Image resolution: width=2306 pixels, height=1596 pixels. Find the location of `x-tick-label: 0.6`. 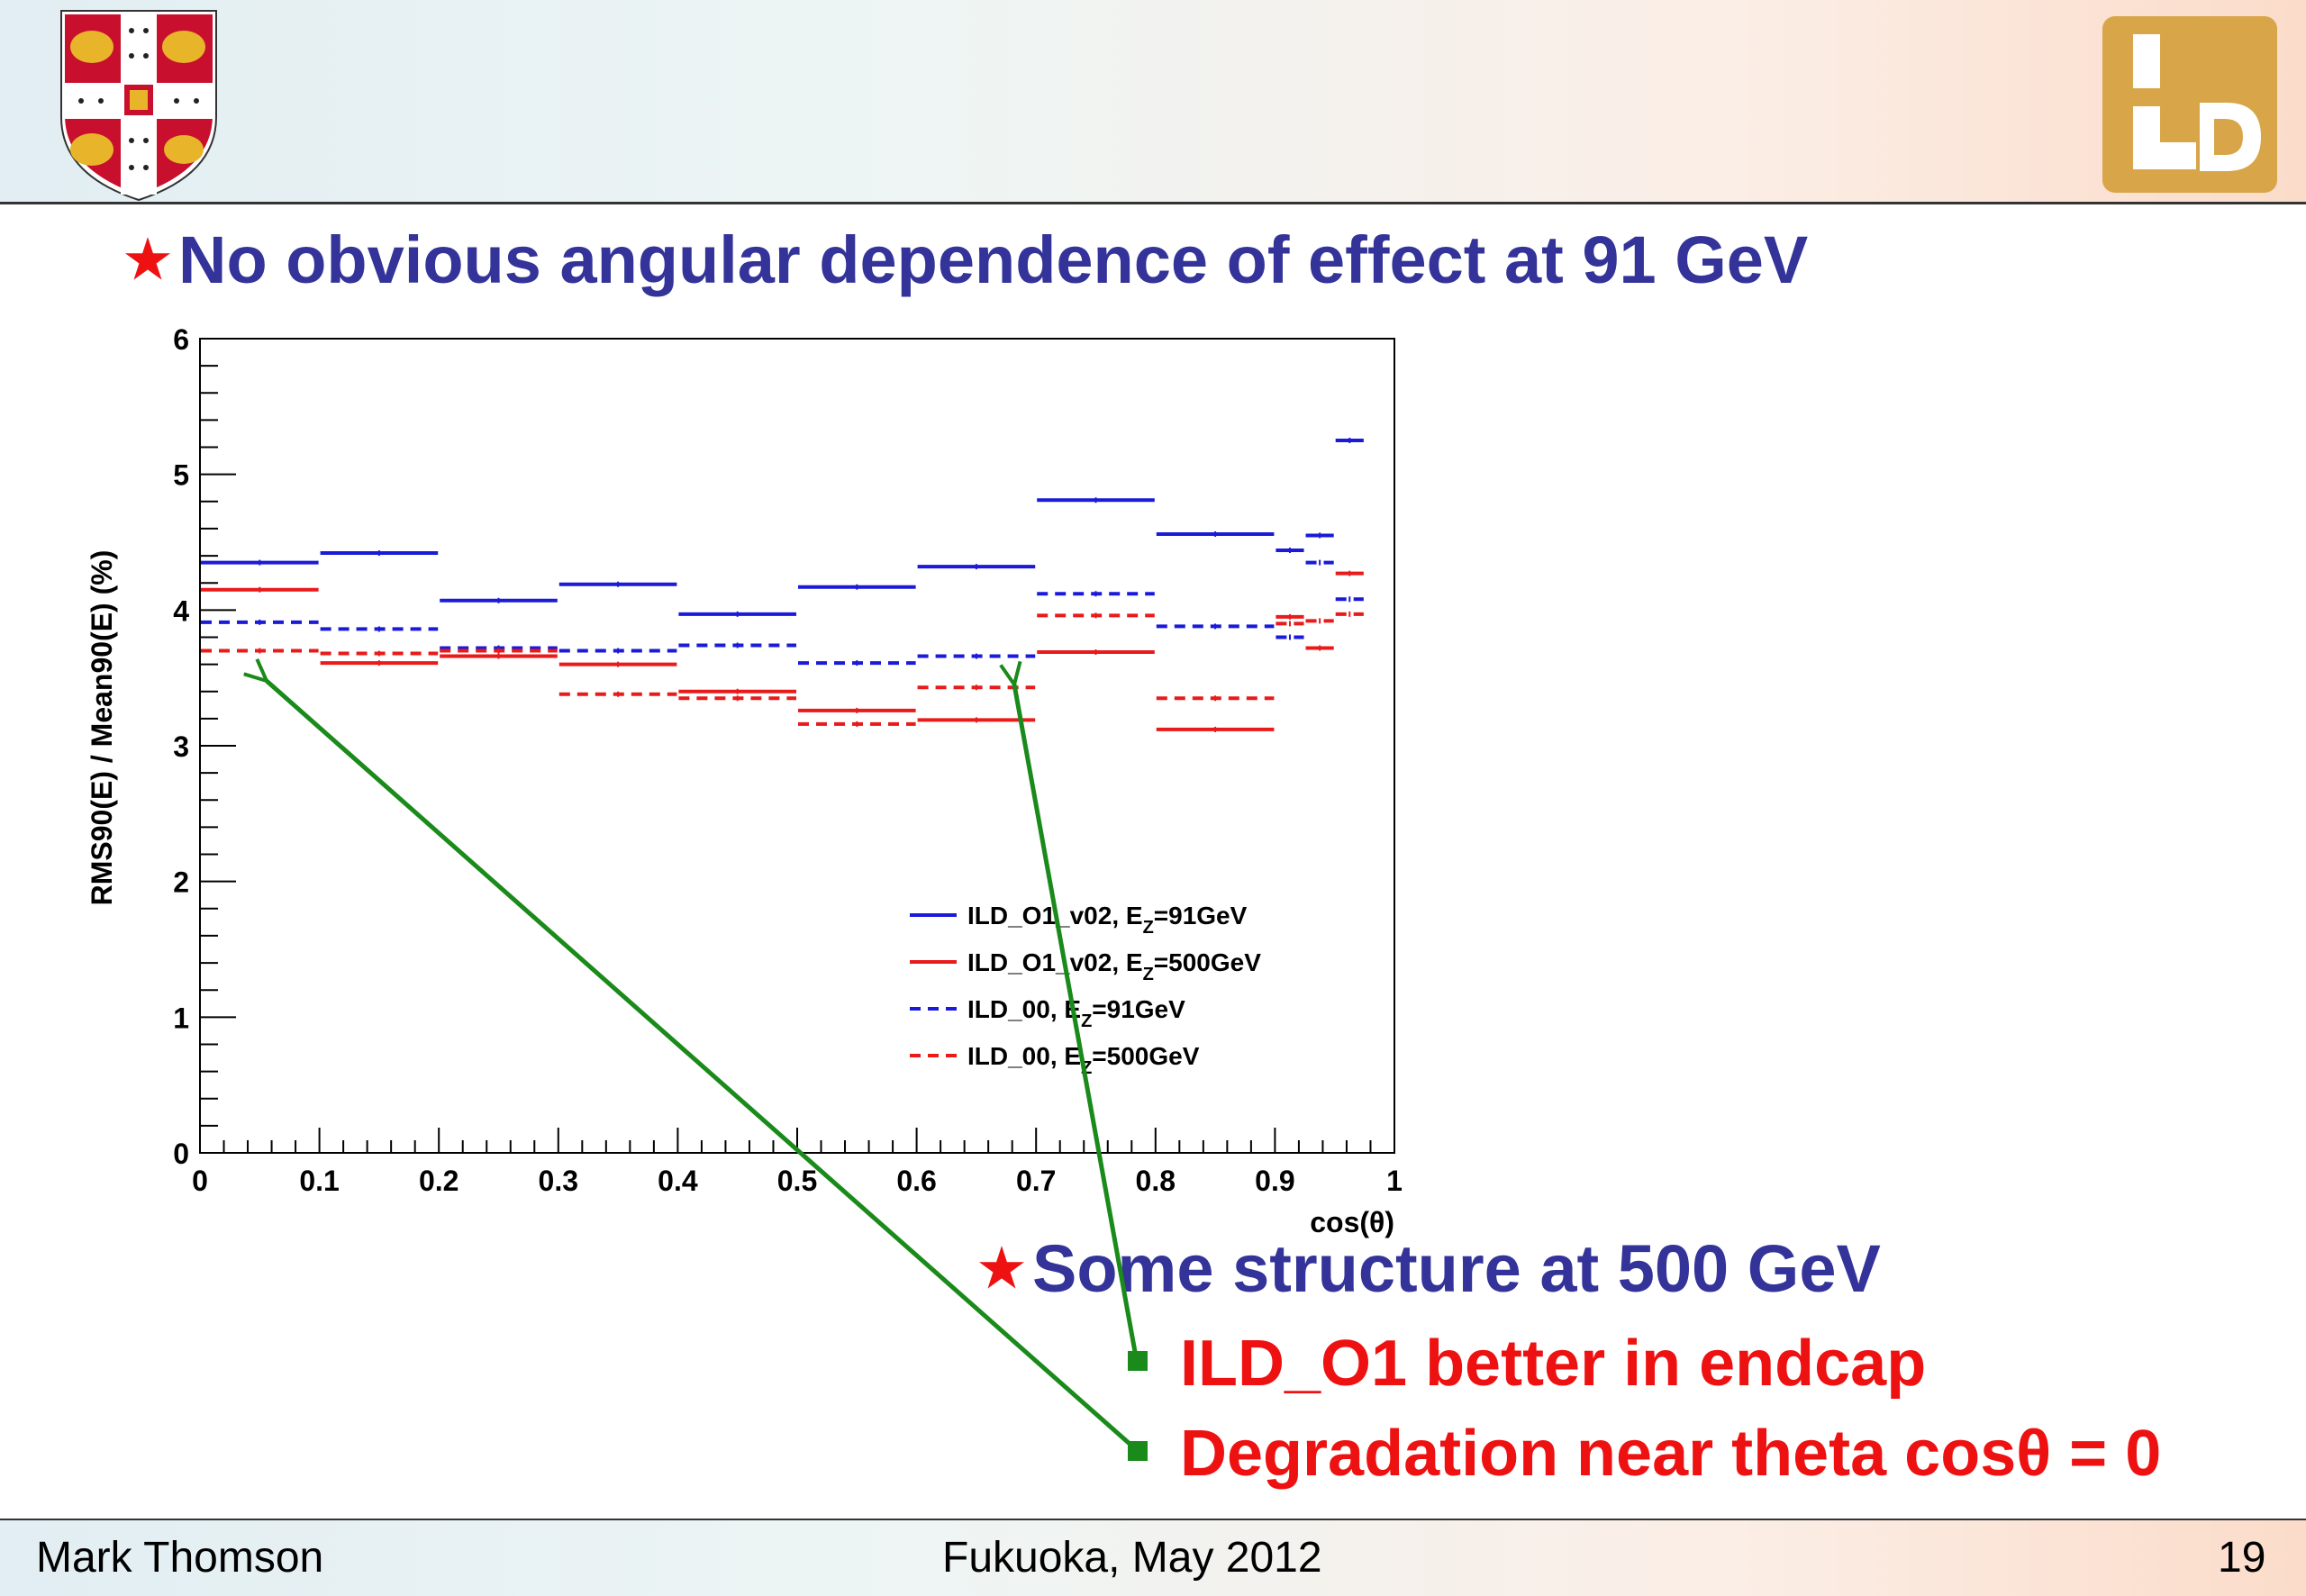

x-tick-label: 0.6 is located at coordinates (916, 1181).